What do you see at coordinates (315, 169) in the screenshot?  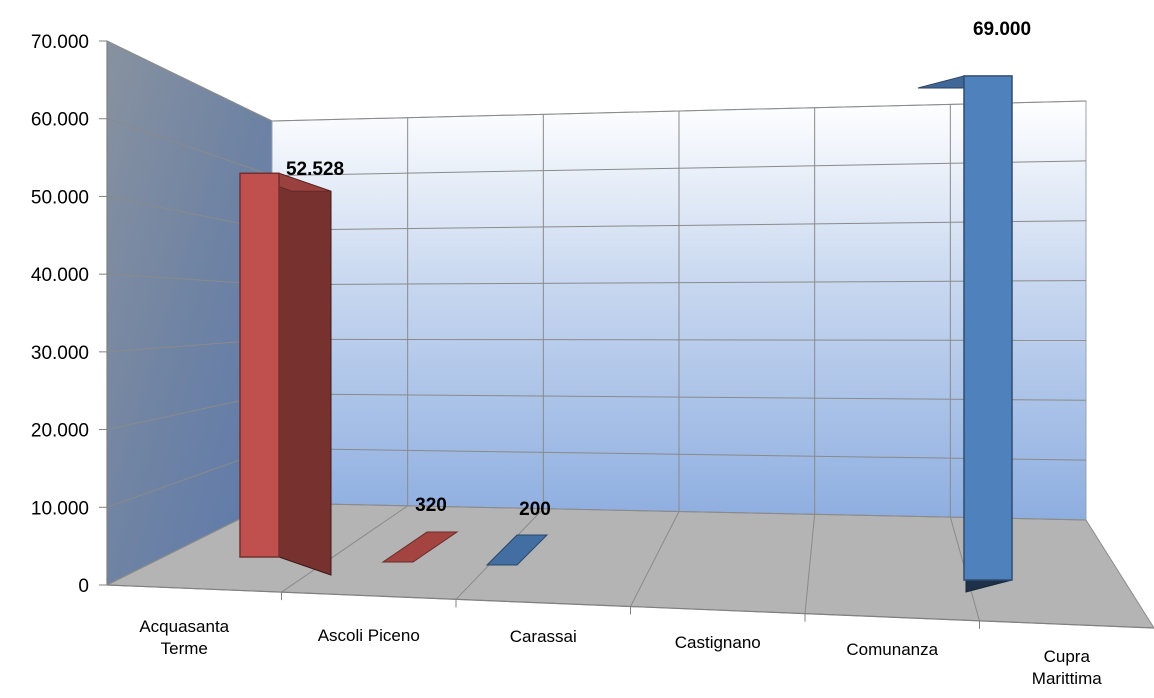 I see `data-label: 52.528` at bounding box center [315, 169].